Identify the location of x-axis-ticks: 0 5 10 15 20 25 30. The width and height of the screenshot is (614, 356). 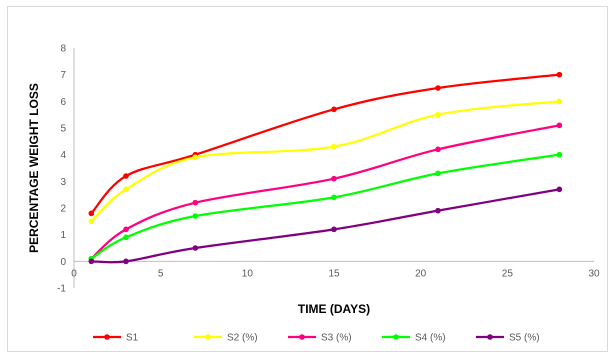
(335, 273).